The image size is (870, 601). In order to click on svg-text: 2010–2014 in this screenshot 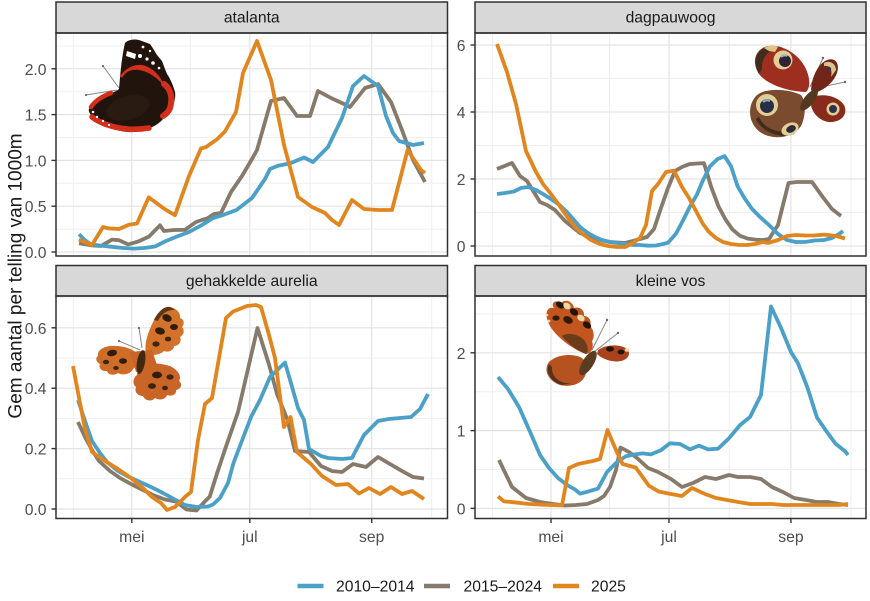, I will do `click(375, 587)`.